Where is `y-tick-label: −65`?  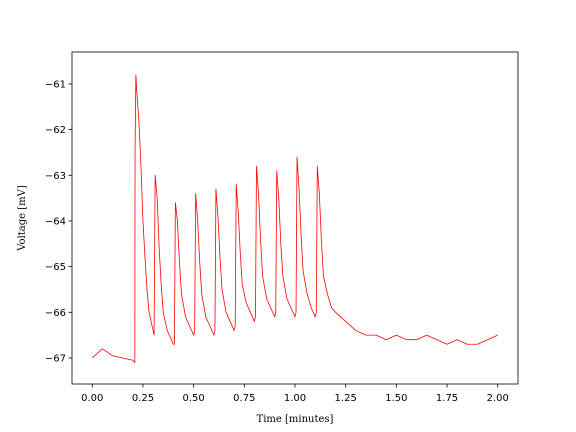
y-tick-label: −65 is located at coordinates (55, 267).